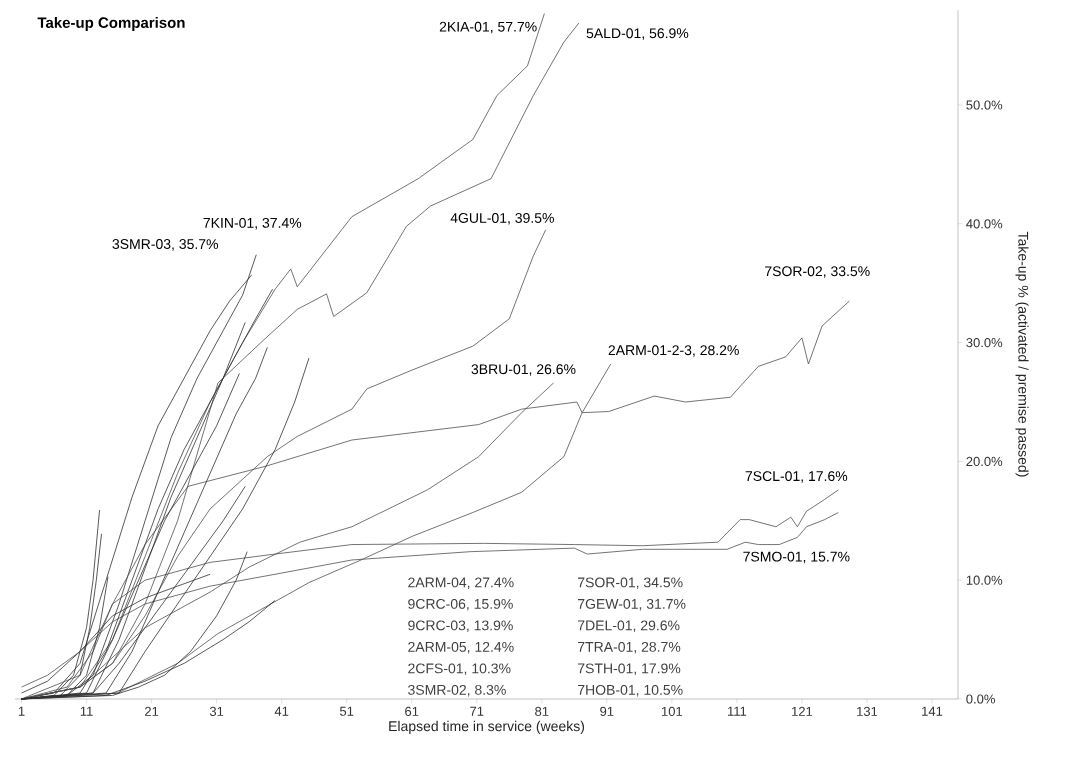 Image resolution: width=1078 pixels, height=767 pixels. I want to click on annotation: 7DEL-01, 29.6%, so click(629, 626).